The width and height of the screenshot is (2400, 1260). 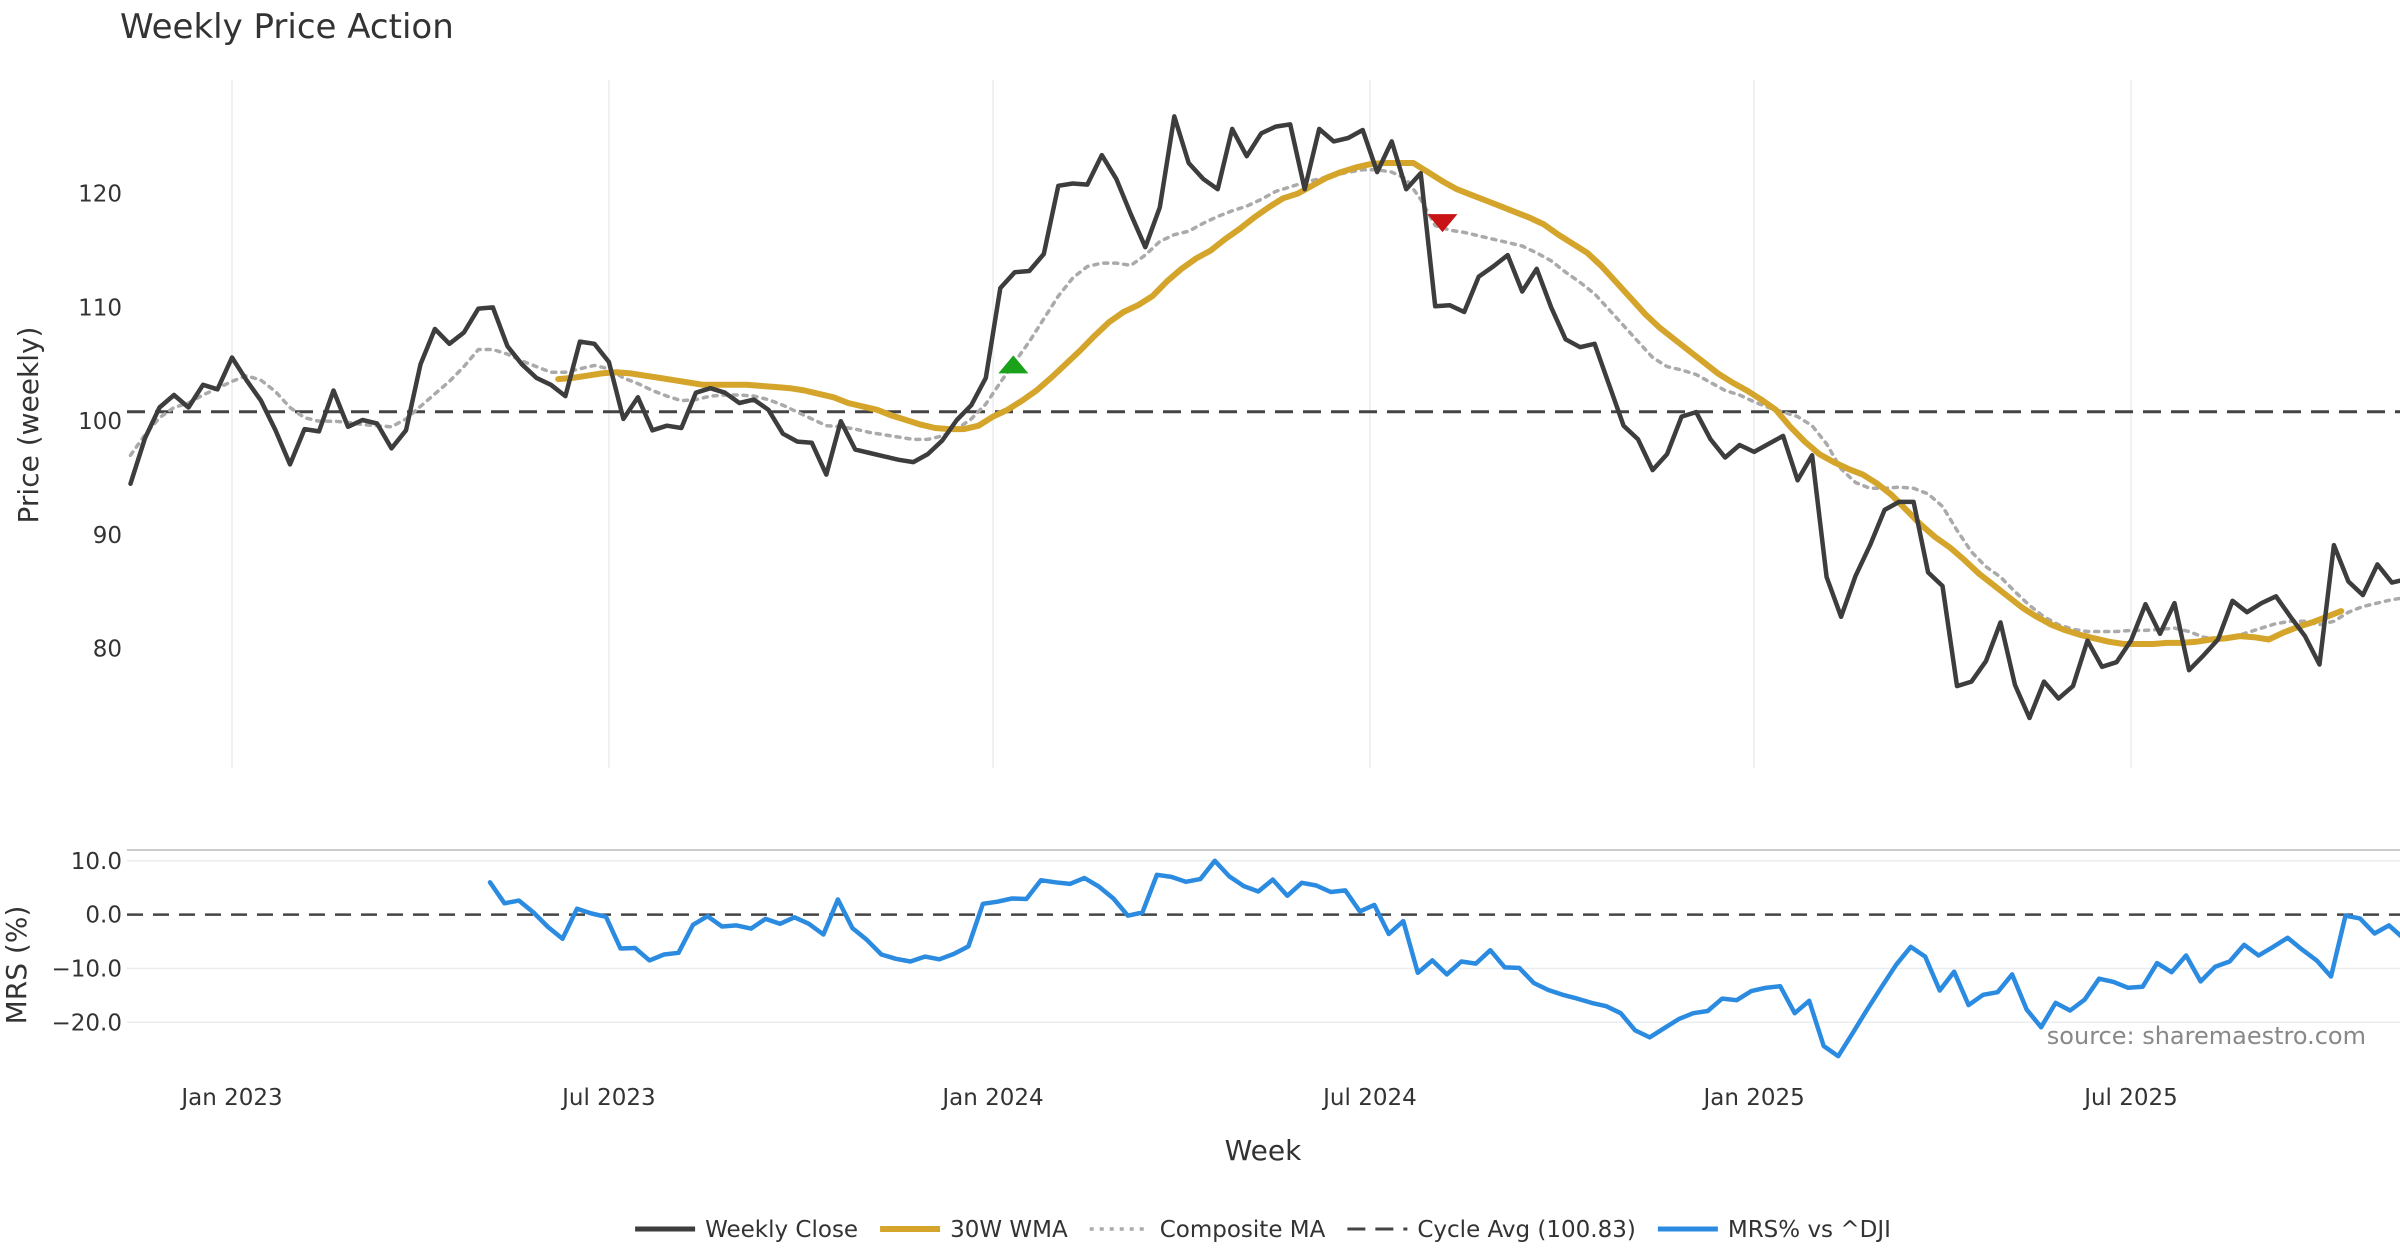 What do you see at coordinates (96, 862) in the screenshot?
I see `mrs-y-tick-label: 10.0` at bounding box center [96, 862].